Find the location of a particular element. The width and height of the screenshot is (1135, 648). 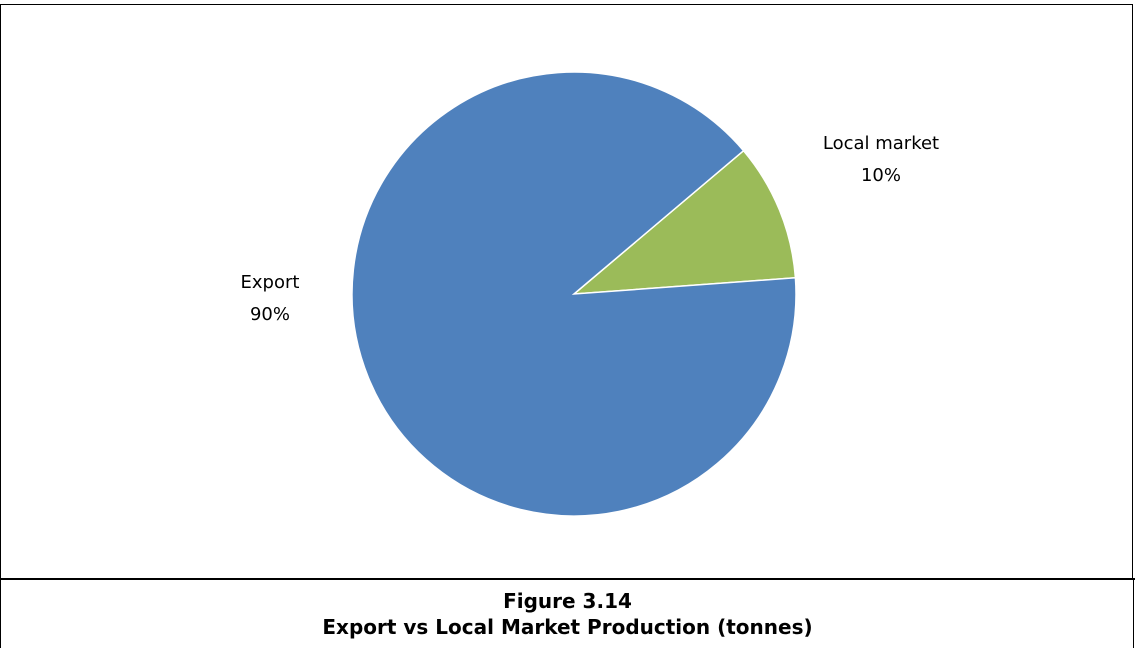

figure-number: Figure 3.14 is located at coordinates (567, 601).